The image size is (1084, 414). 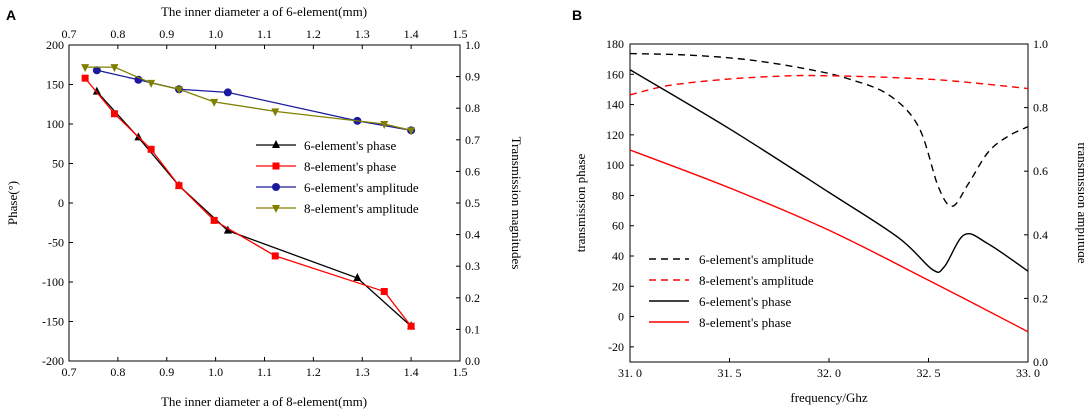 What do you see at coordinates (1079, 203) in the screenshot?
I see `panel-b-ylabel-right: transmission amplitude` at bounding box center [1079, 203].